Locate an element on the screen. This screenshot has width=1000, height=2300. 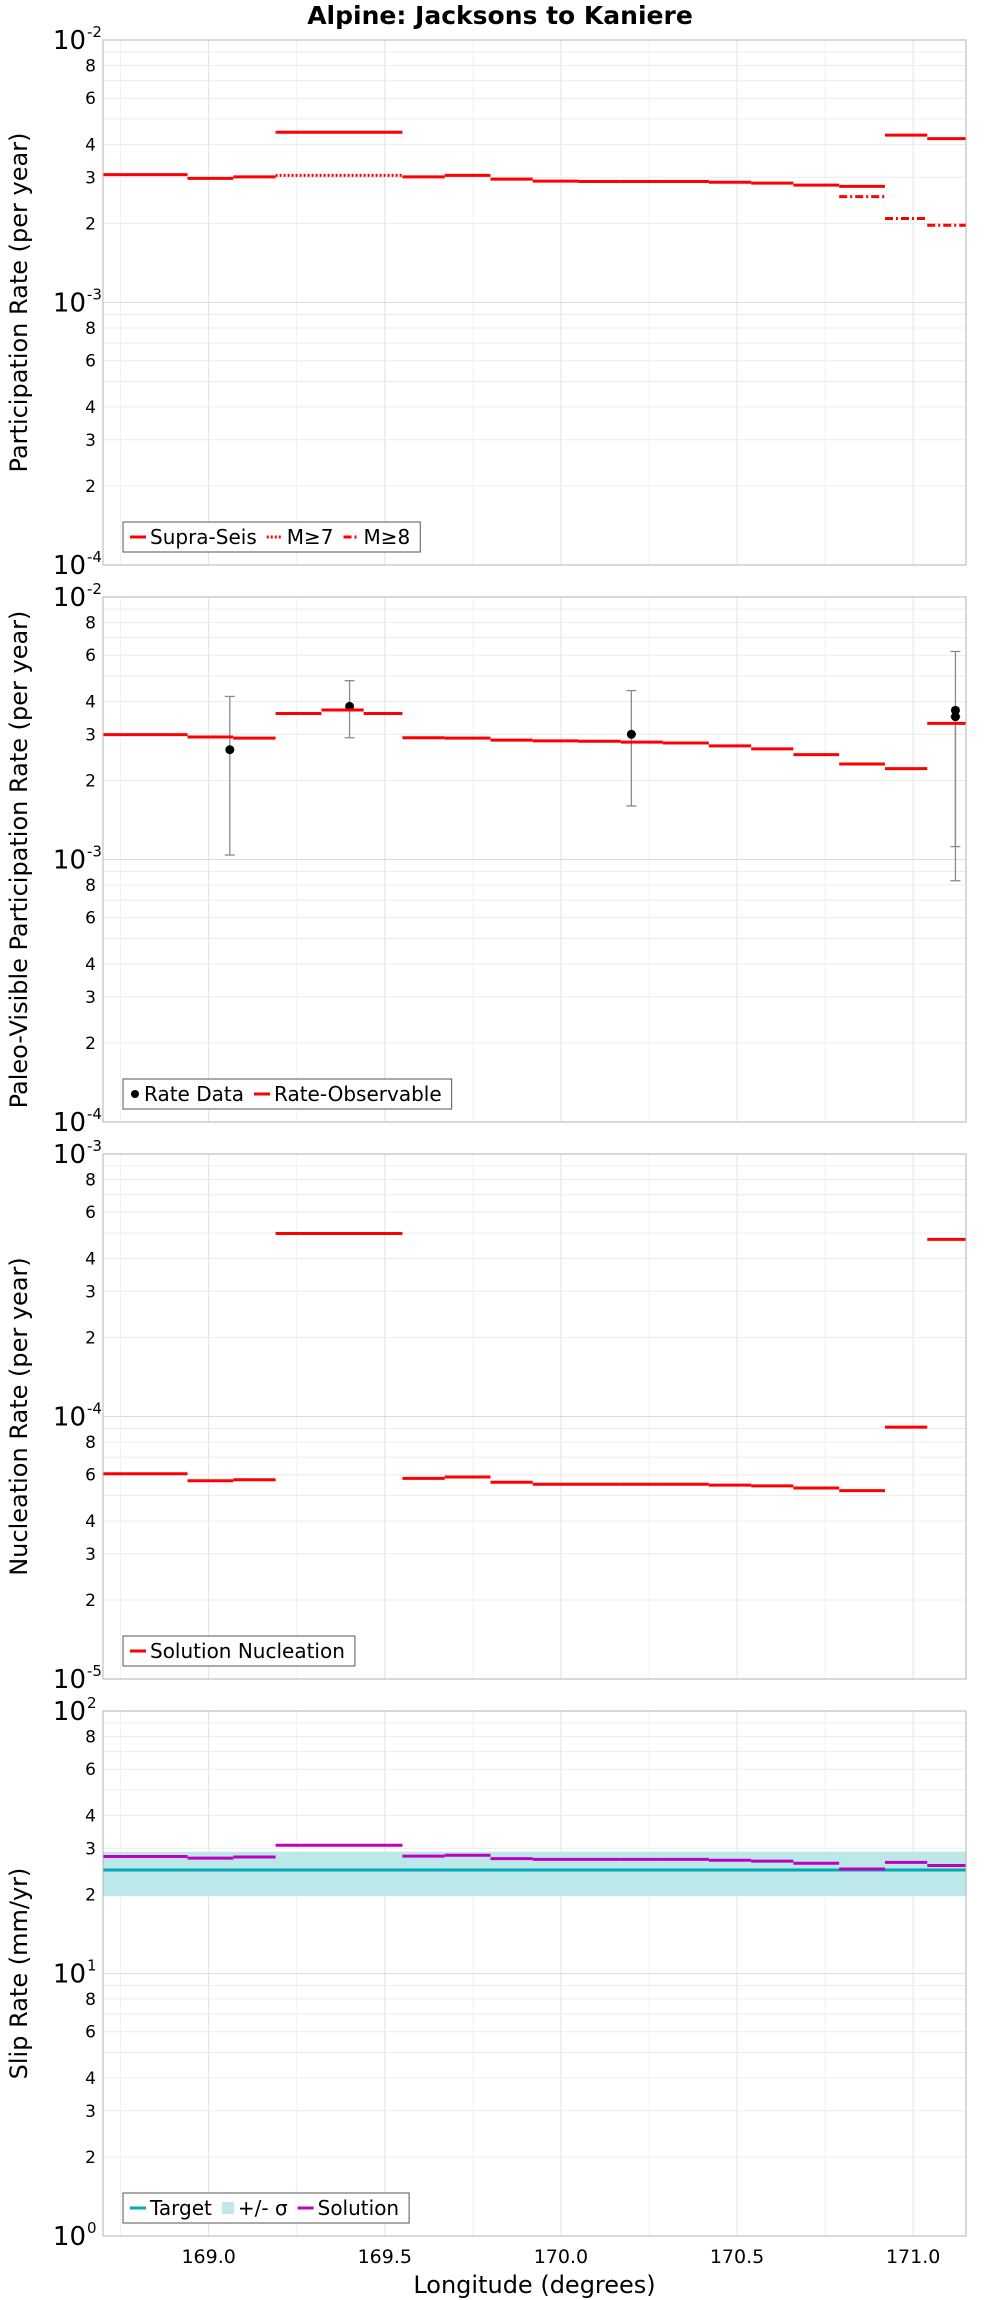
legend-label: +/- σ is located at coordinates (263, 2208).